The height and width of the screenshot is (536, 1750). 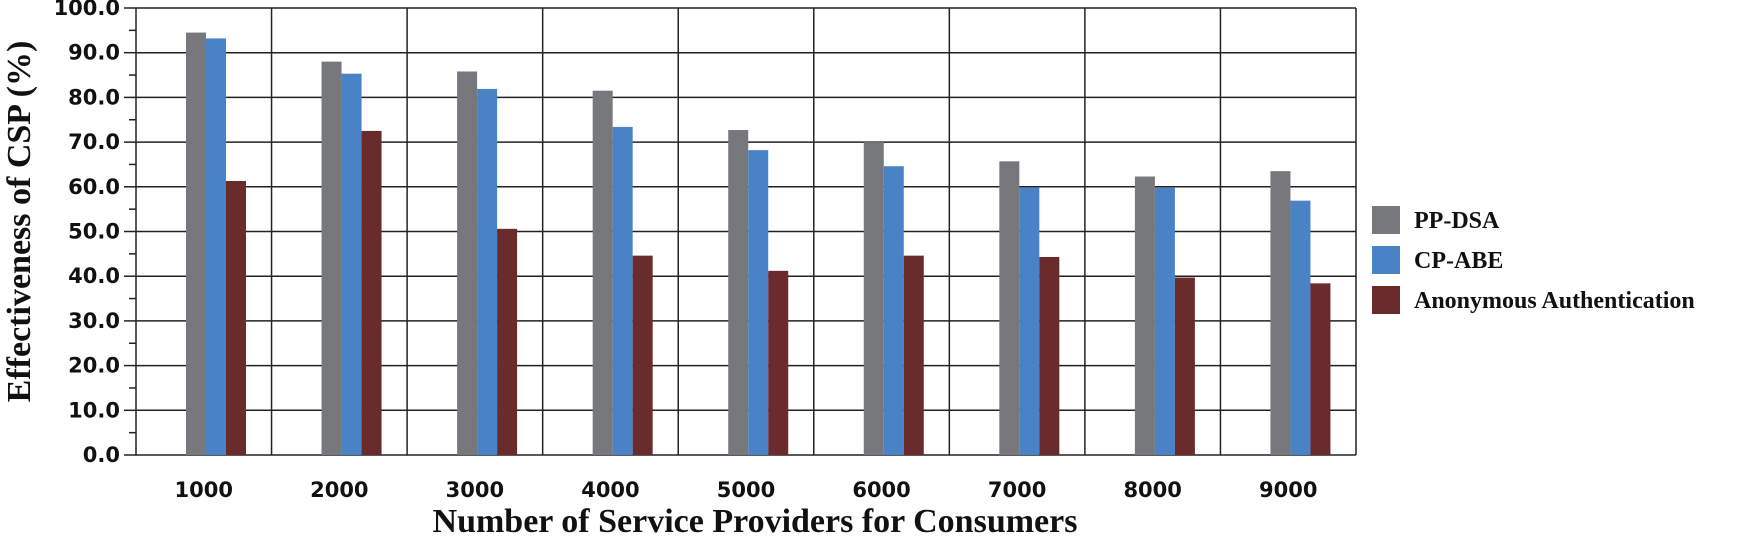 I want to click on y-tick-label: 40.0, so click(x=94, y=276).